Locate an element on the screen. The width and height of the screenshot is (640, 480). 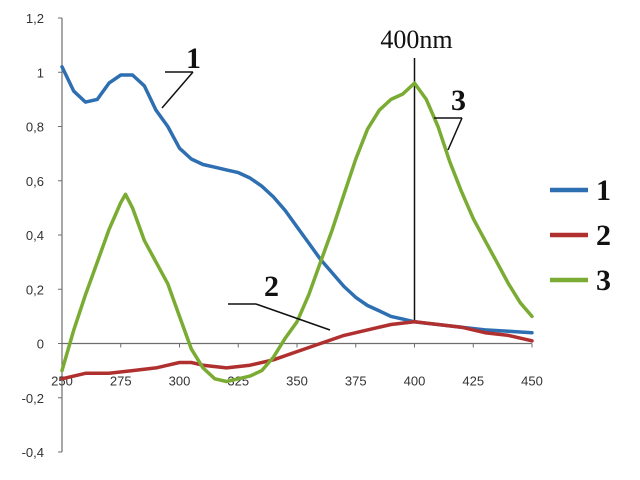
x-tick-label: 425 is located at coordinates (473, 381).